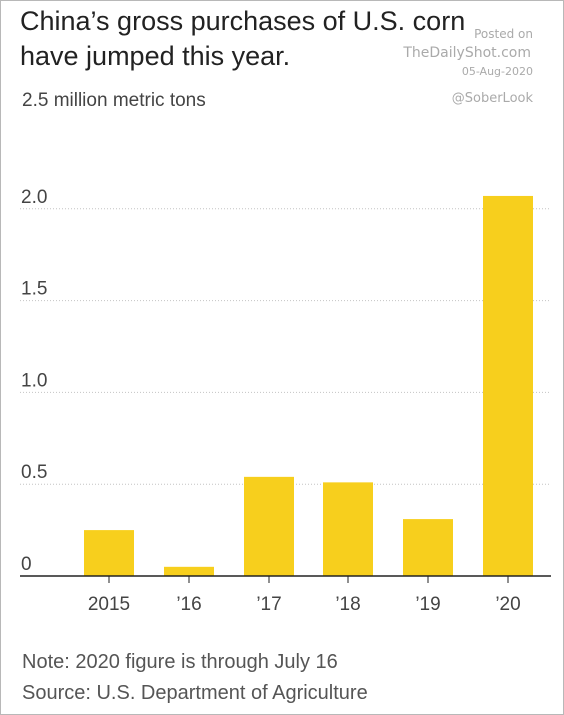  I want to click on y-tick-label: 1.5, so click(34, 289).